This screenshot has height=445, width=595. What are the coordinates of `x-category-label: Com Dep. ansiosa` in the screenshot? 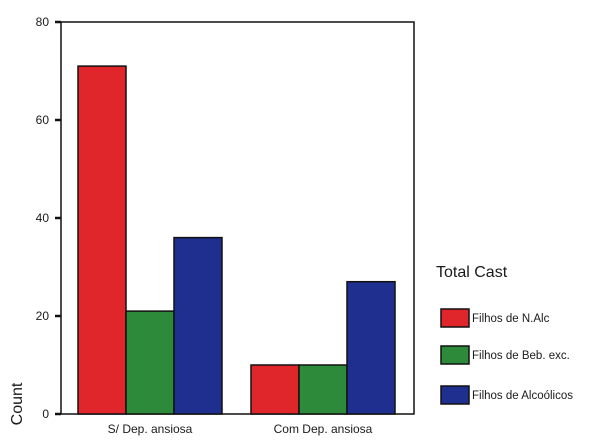 It's located at (323, 429).